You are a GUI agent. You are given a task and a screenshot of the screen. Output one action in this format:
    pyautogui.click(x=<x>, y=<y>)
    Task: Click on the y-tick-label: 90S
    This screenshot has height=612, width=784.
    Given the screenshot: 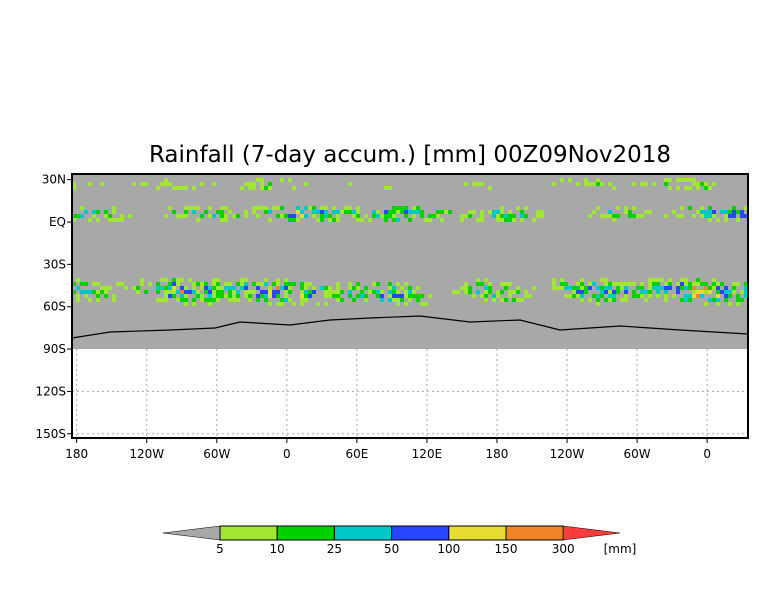 What is the action you would take?
    pyautogui.click(x=54, y=349)
    